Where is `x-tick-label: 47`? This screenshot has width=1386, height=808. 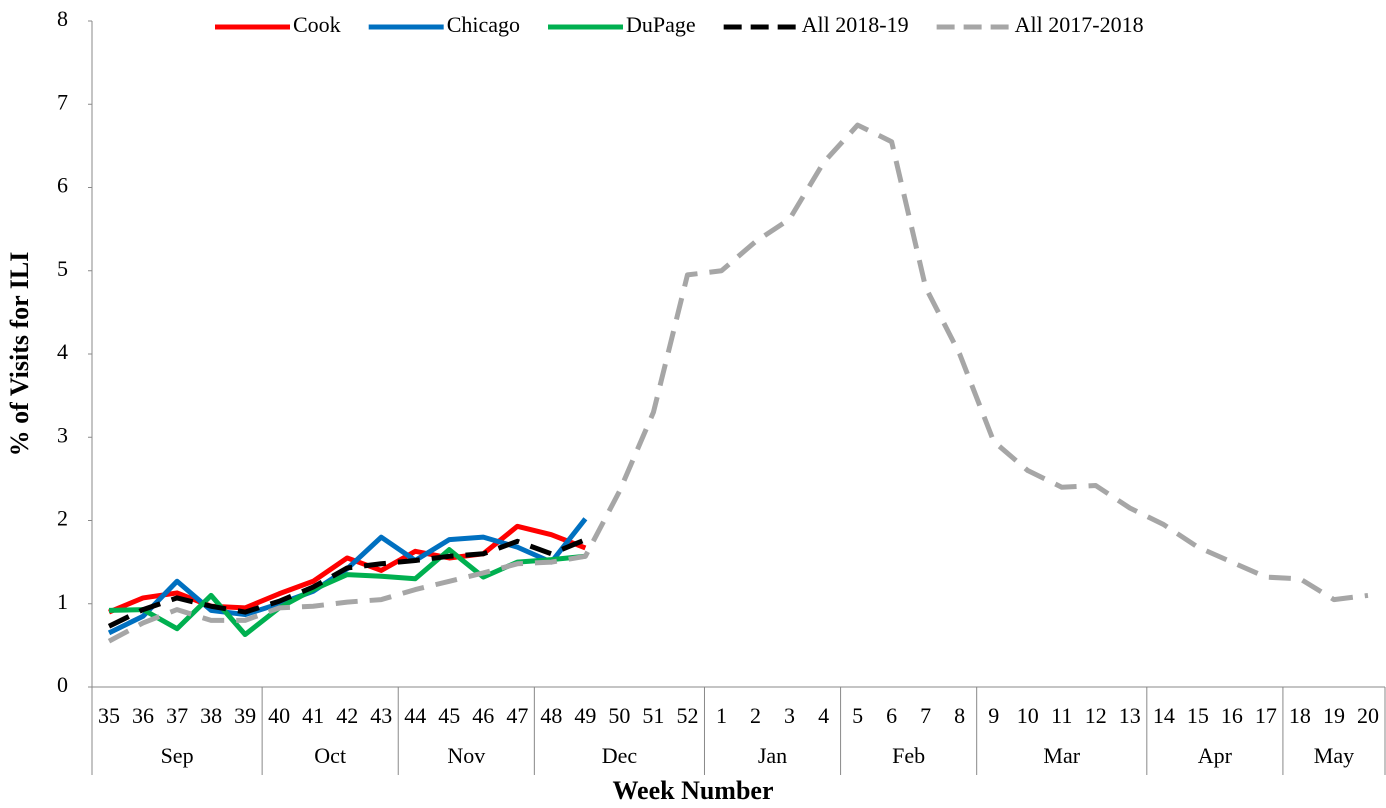 x-tick-label: 47 is located at coordinates (517, 715).